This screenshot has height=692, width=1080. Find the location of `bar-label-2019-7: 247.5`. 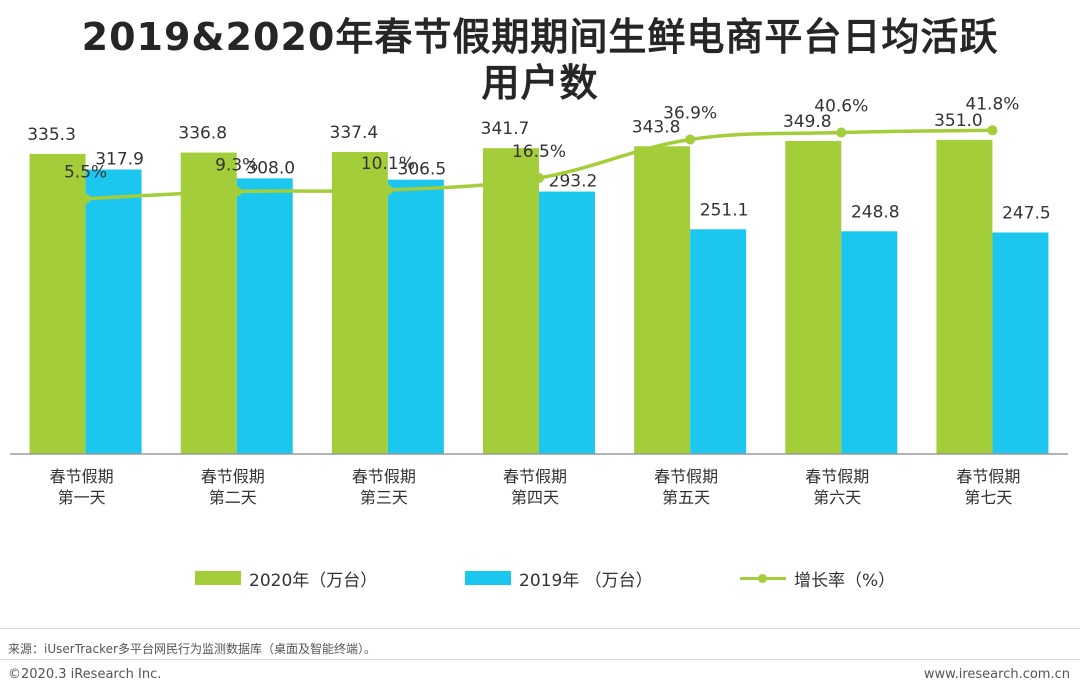

bar-label-2019-7: 247.5 is located at coordinates (1026, 213).